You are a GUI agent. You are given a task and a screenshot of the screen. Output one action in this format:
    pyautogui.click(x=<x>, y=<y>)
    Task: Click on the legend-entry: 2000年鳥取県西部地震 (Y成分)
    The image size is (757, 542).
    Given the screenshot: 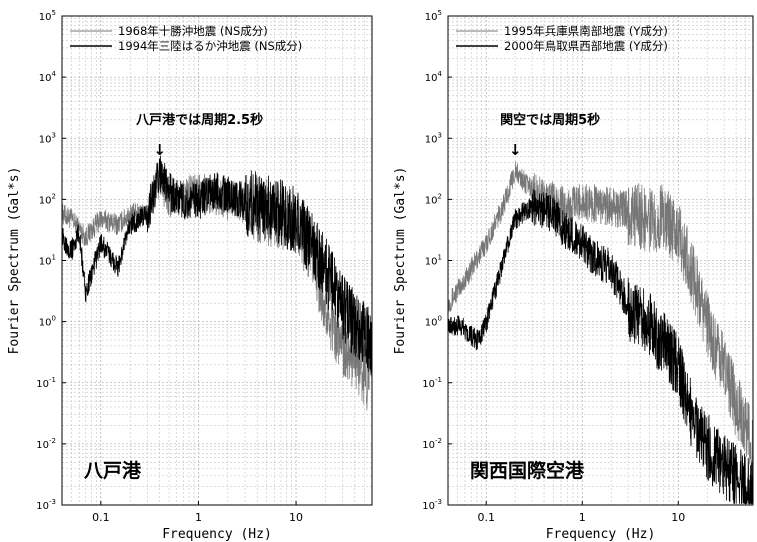 What is the action you would take?
    pyautogui.click(x=586, y=46)
    